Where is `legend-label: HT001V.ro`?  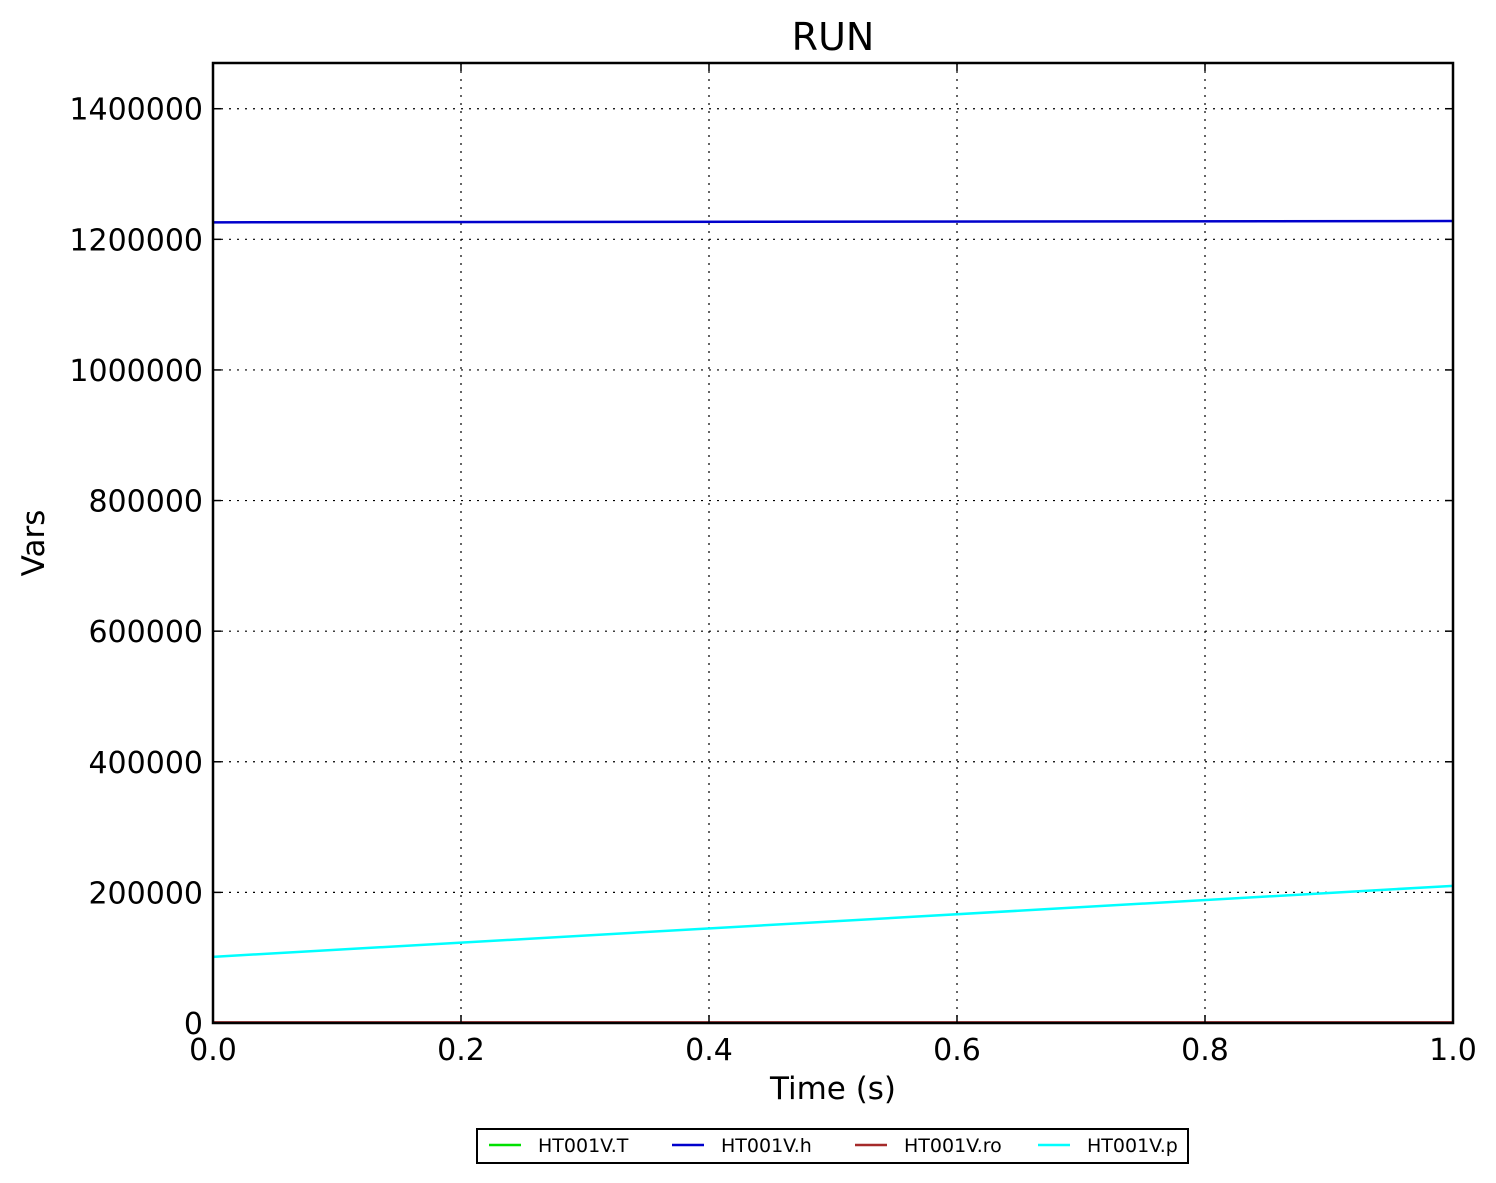 legend-label: HT001V.ro is located at coordinates (953, 1146).